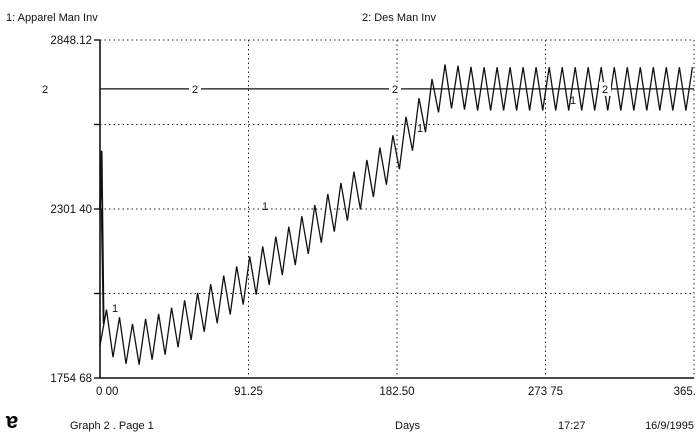 Image resolution: width=696 pixels, height=436 pixels. Describe the element at coordinates (685, 392) in the screenshot. I see `x-tick-label: 365.` at that location.